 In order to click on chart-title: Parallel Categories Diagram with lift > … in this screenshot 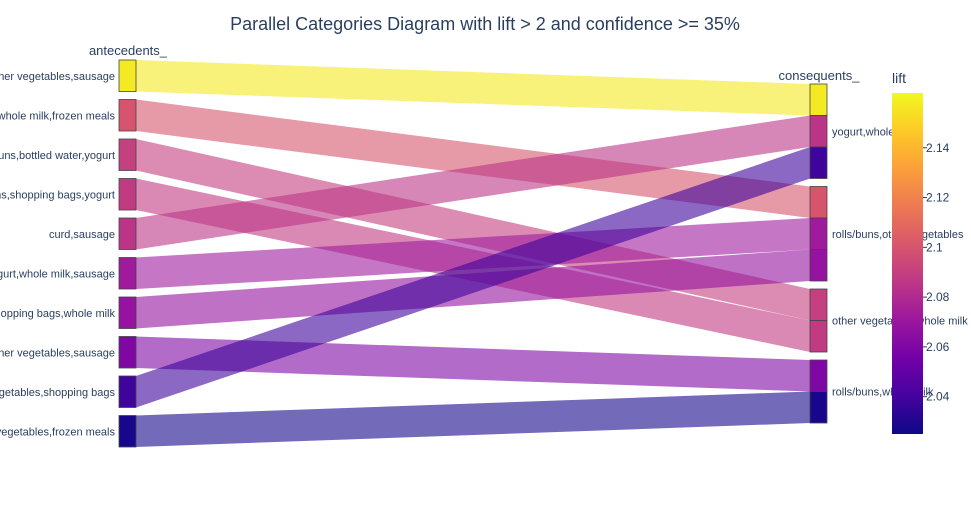, I will do `click(485, 24)`.